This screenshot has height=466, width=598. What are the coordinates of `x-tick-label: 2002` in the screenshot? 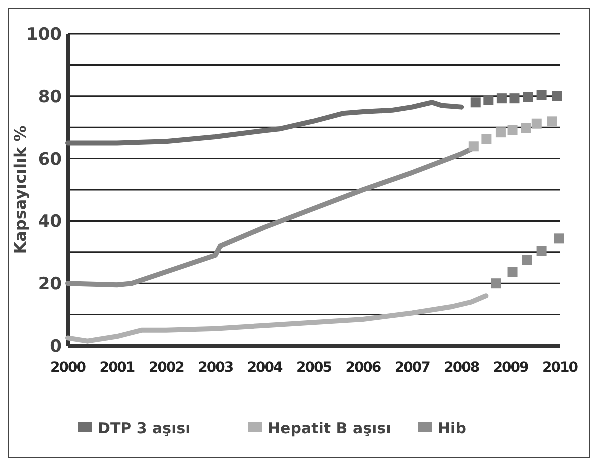 It's located at (166, 368).